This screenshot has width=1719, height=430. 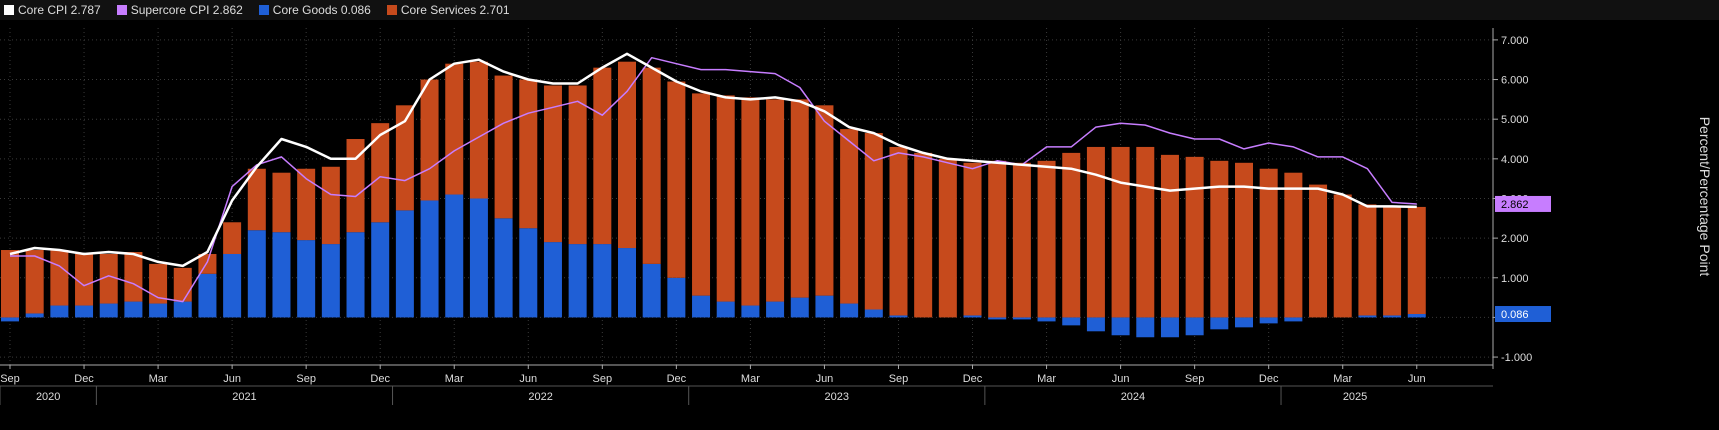 What do you see at coordinates (263, 10) in the screenshot?
I see `blue-swatch` at bounding box center [263, 10].